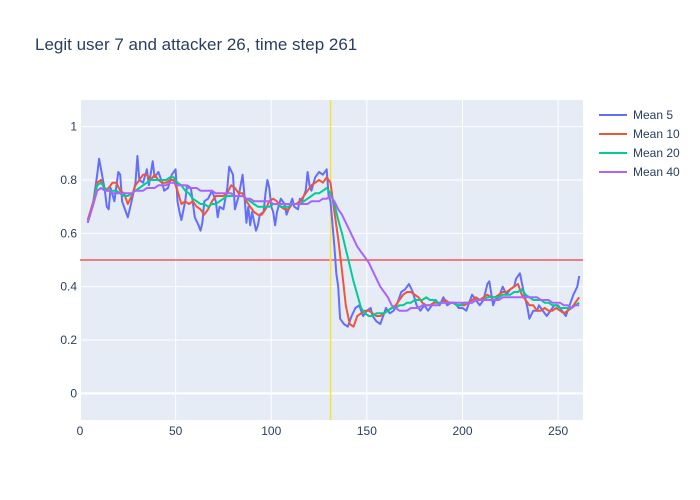  Describe the element at coordinates (558, 431) in the screenshot. I see `x-tick-label: 250` at that location.